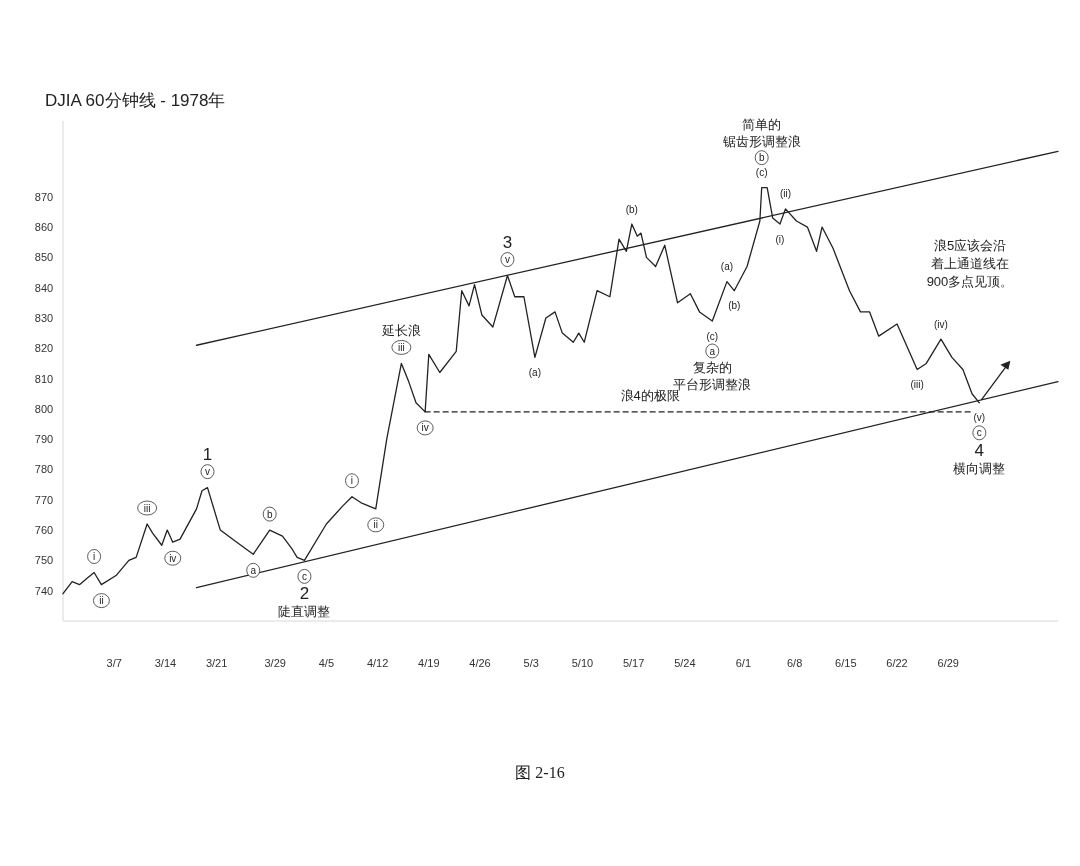 The height and width of the screenshot is (866, 1080). Describe the element at coordinates (979, 450) in the screenshot. I see `annotation: 4` at that location.